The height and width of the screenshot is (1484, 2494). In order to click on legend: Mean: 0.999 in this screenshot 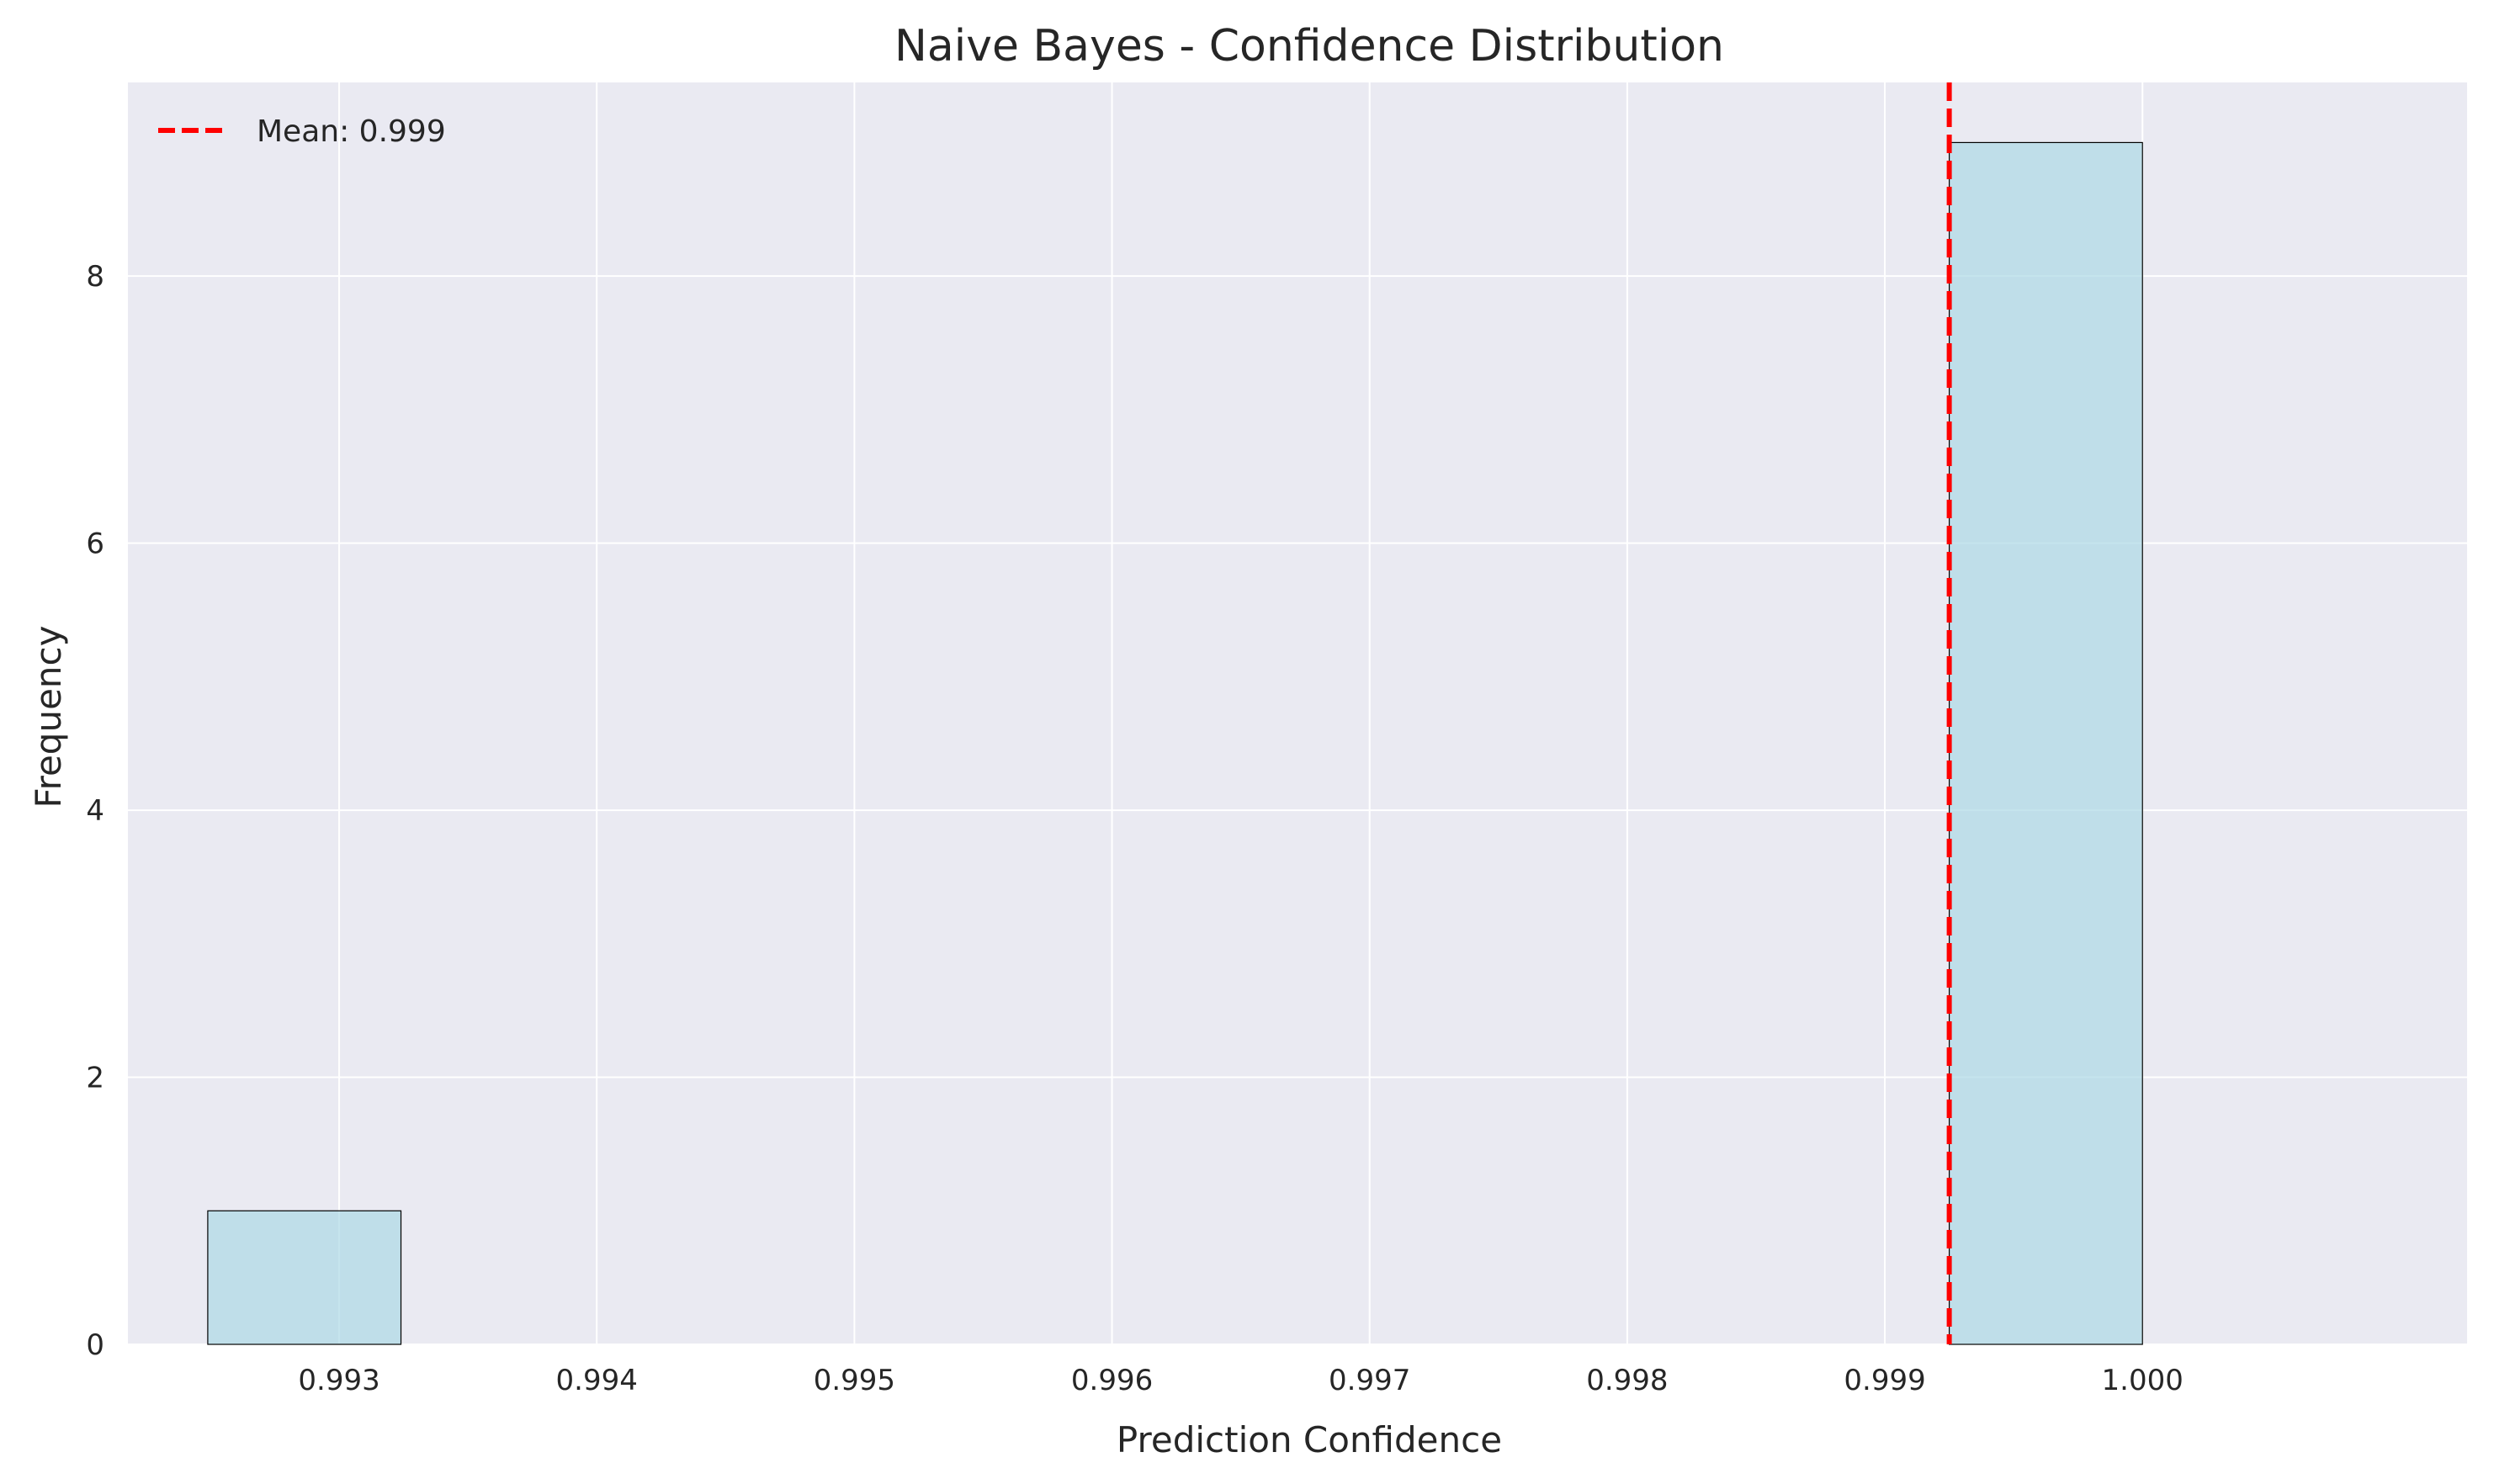, I will do `click(302, 131)`.